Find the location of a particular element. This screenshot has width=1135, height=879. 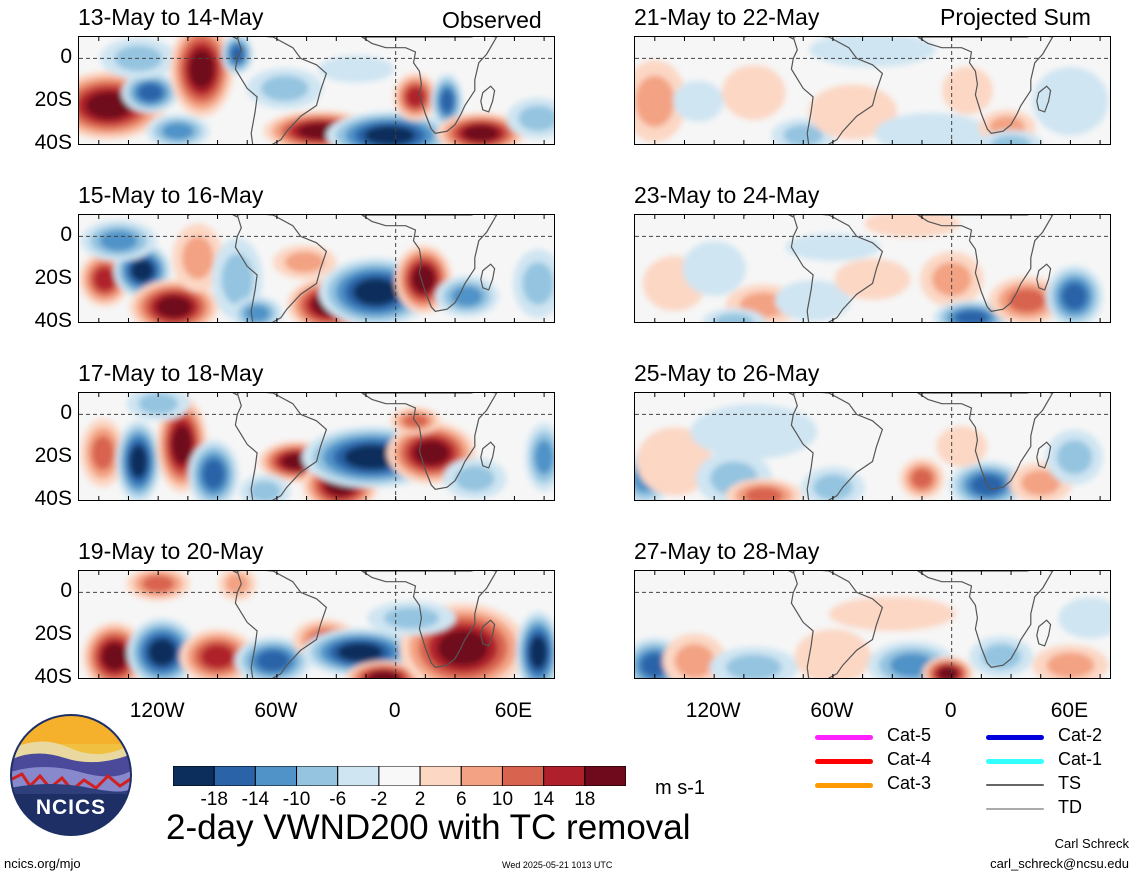

x-tick-label: 60W is located at coordinates (832, 710).